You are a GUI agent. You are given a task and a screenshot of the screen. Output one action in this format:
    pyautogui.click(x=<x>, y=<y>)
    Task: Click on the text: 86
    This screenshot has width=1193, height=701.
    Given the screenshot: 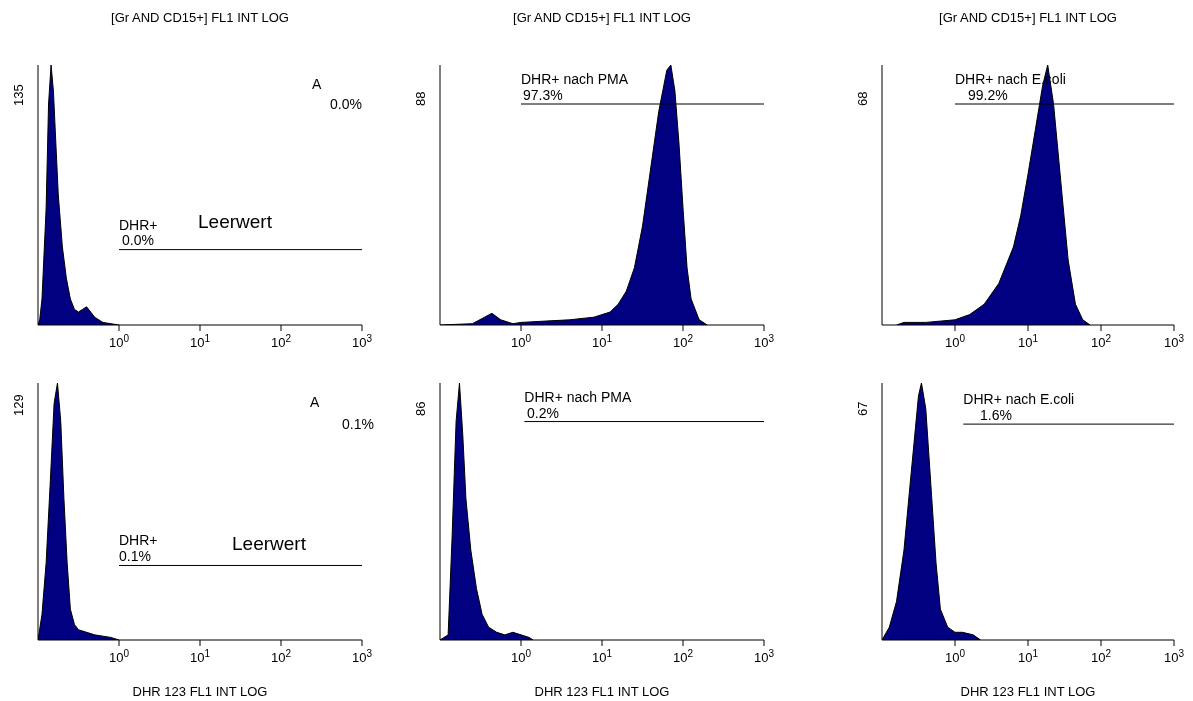 What is the action you would take?
    pyautogui.click(x=420, y=408)
    